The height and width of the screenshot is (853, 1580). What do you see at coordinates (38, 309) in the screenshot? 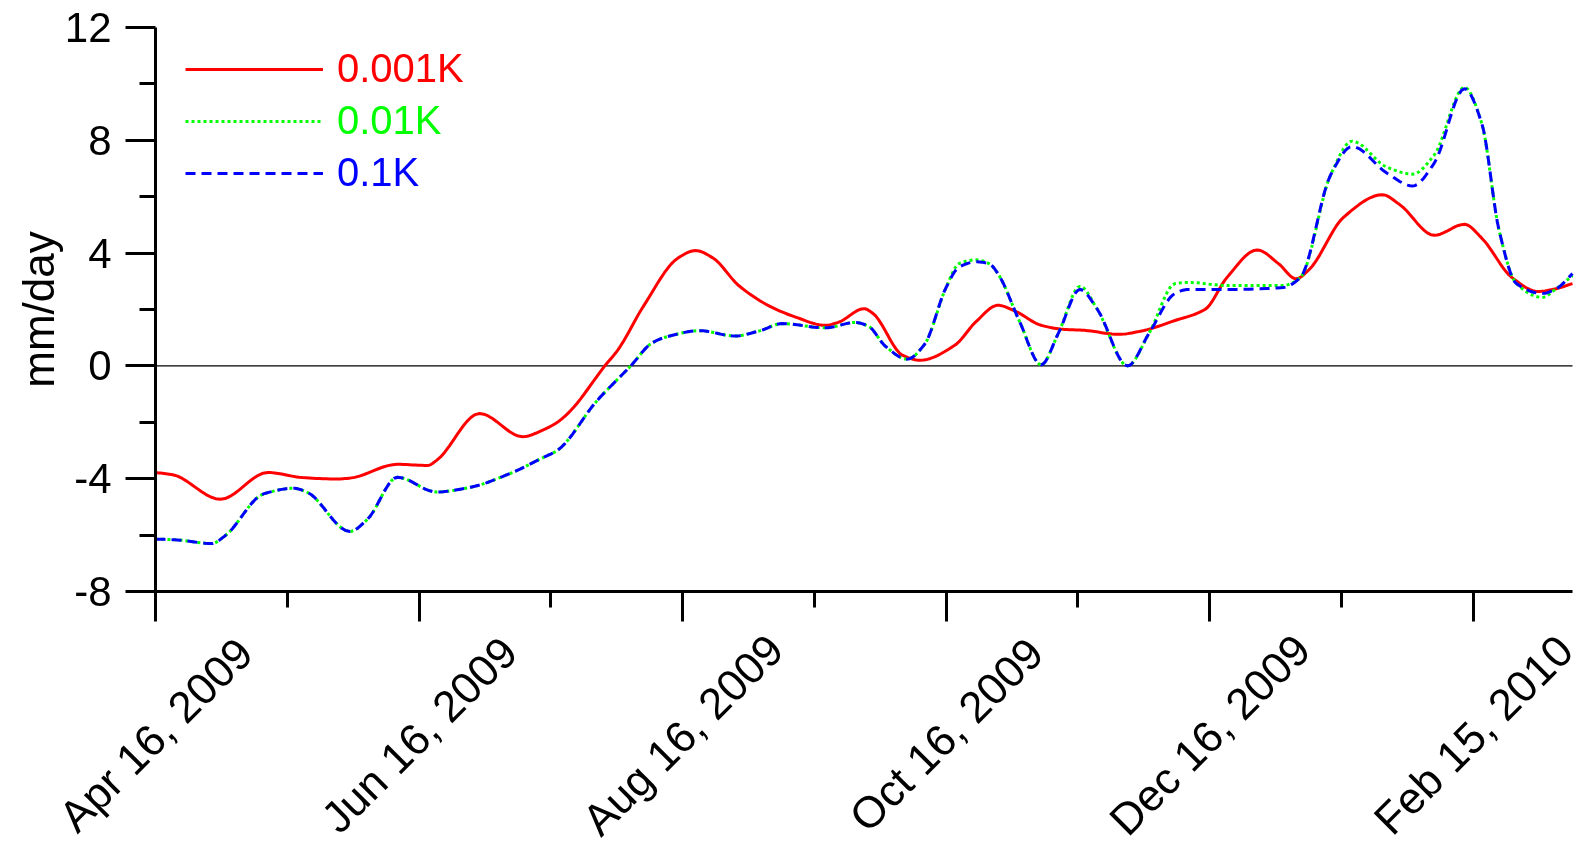
I see `y-axis-title: mm/day` at bounding box center [38, 309].